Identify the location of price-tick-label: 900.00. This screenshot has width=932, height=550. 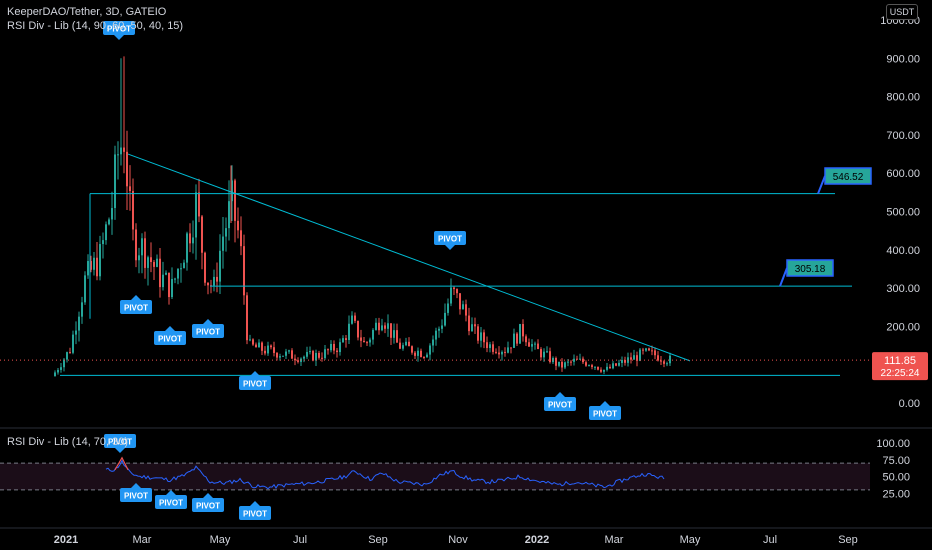
(903, 59).